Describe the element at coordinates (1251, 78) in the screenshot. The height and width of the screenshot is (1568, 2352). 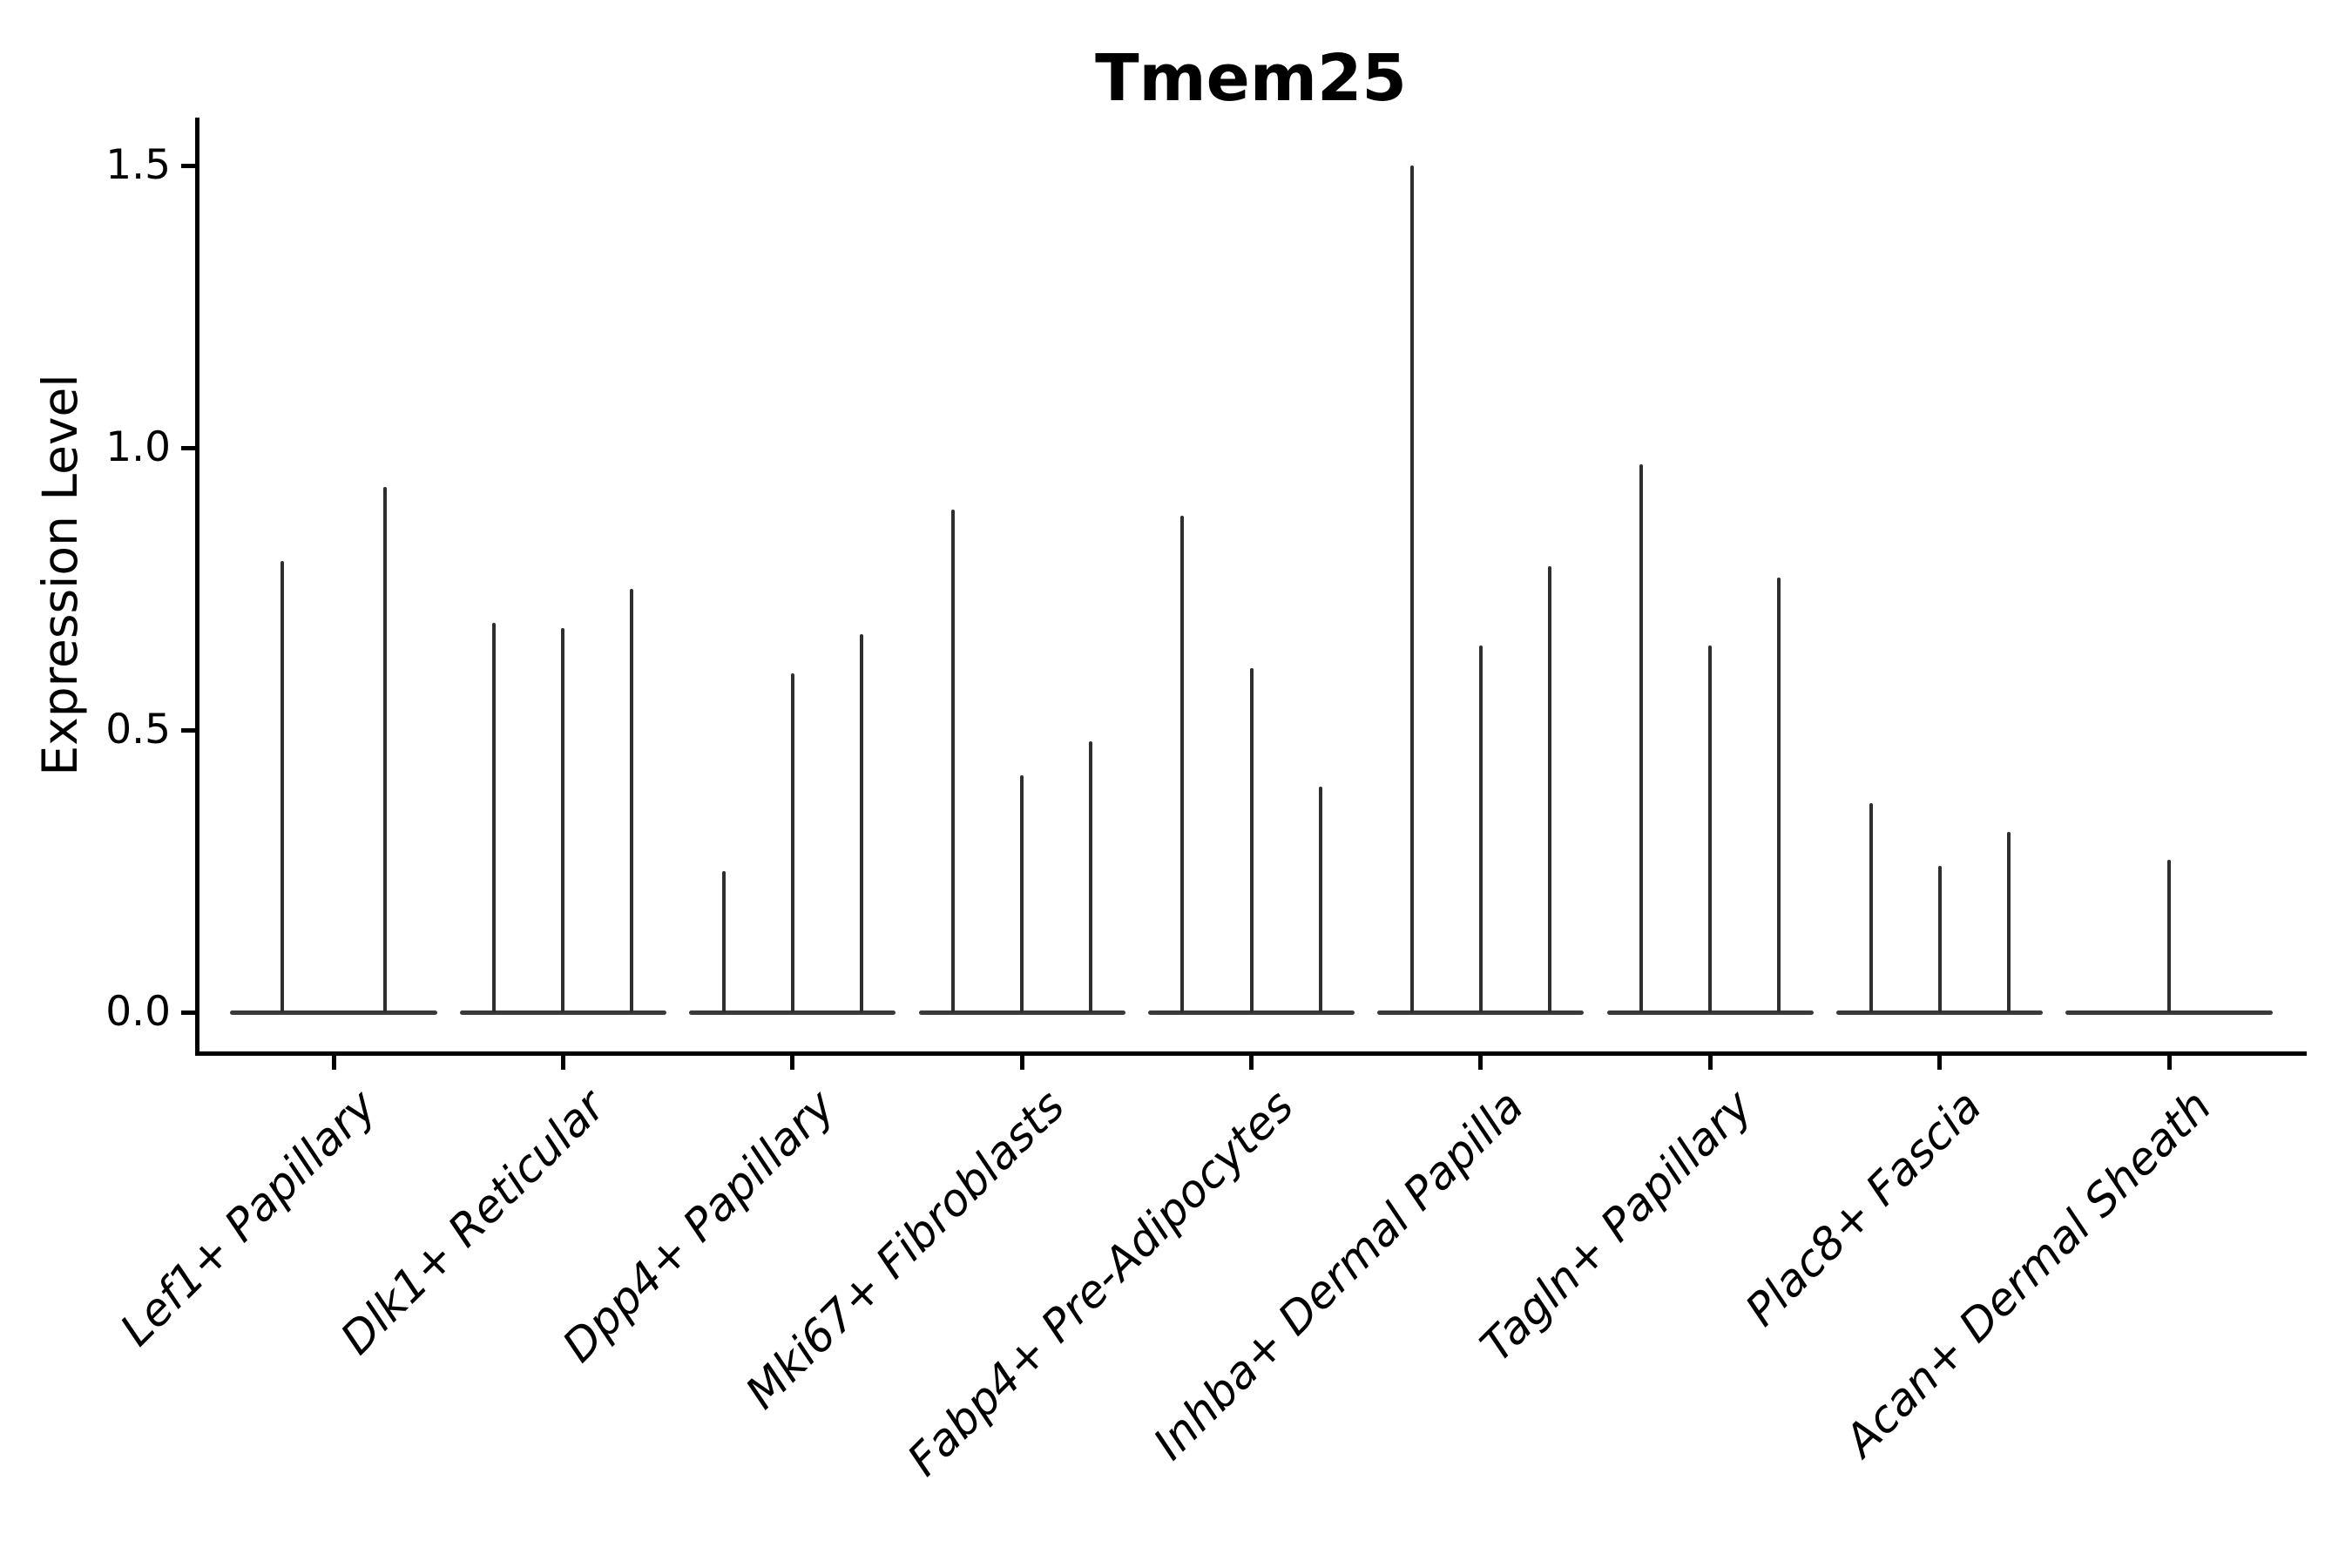
I see `chart-title: Tmem25` at that location.